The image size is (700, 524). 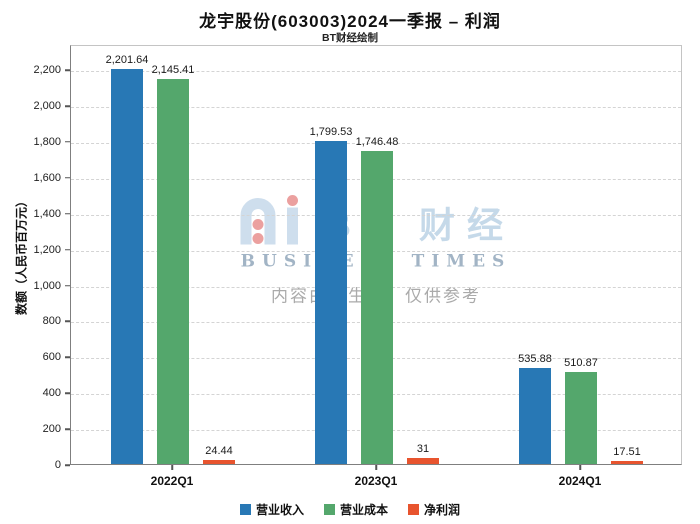 I want to click on bar-value-label: 1,746.48, so click(x=377, y=141).